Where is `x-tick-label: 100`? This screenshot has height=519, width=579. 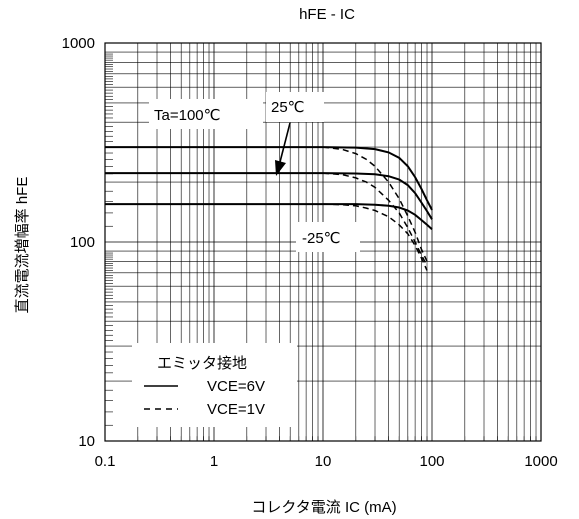 x-tick-label: 100 is located at coordinates (431, 461).